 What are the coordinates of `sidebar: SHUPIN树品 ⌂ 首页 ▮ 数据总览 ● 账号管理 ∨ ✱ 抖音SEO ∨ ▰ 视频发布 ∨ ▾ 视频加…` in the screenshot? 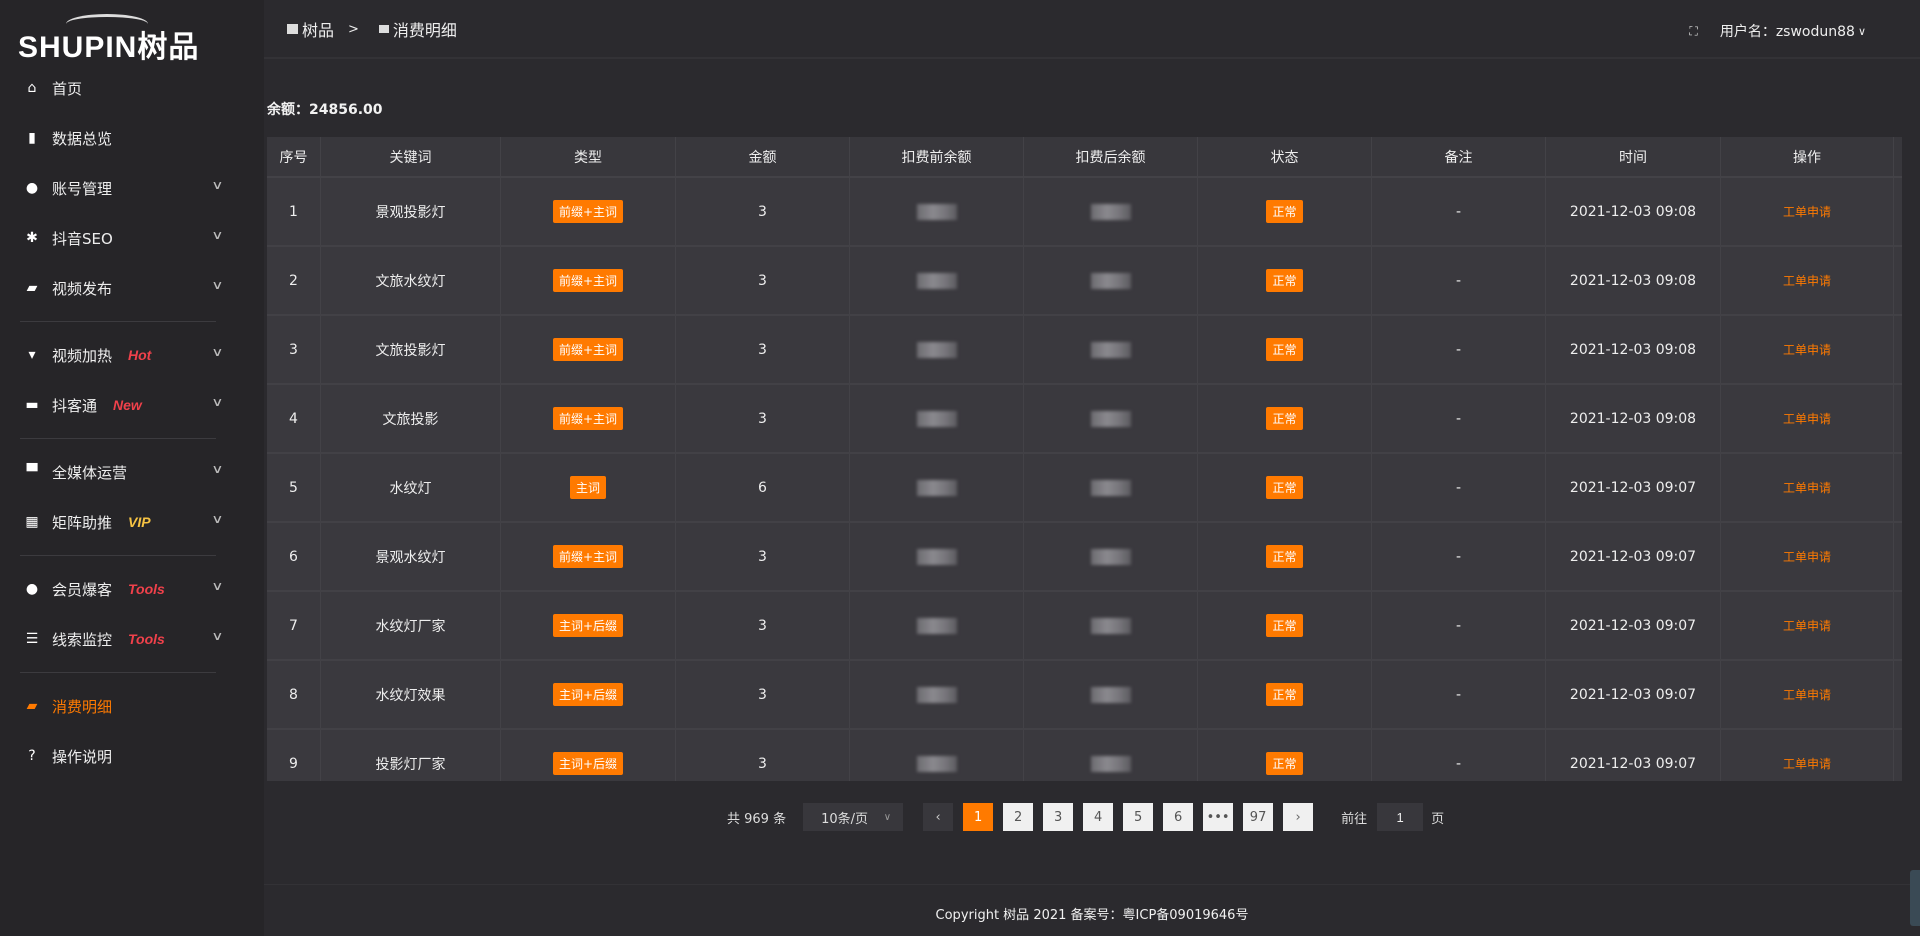 It's located at (132, 468).